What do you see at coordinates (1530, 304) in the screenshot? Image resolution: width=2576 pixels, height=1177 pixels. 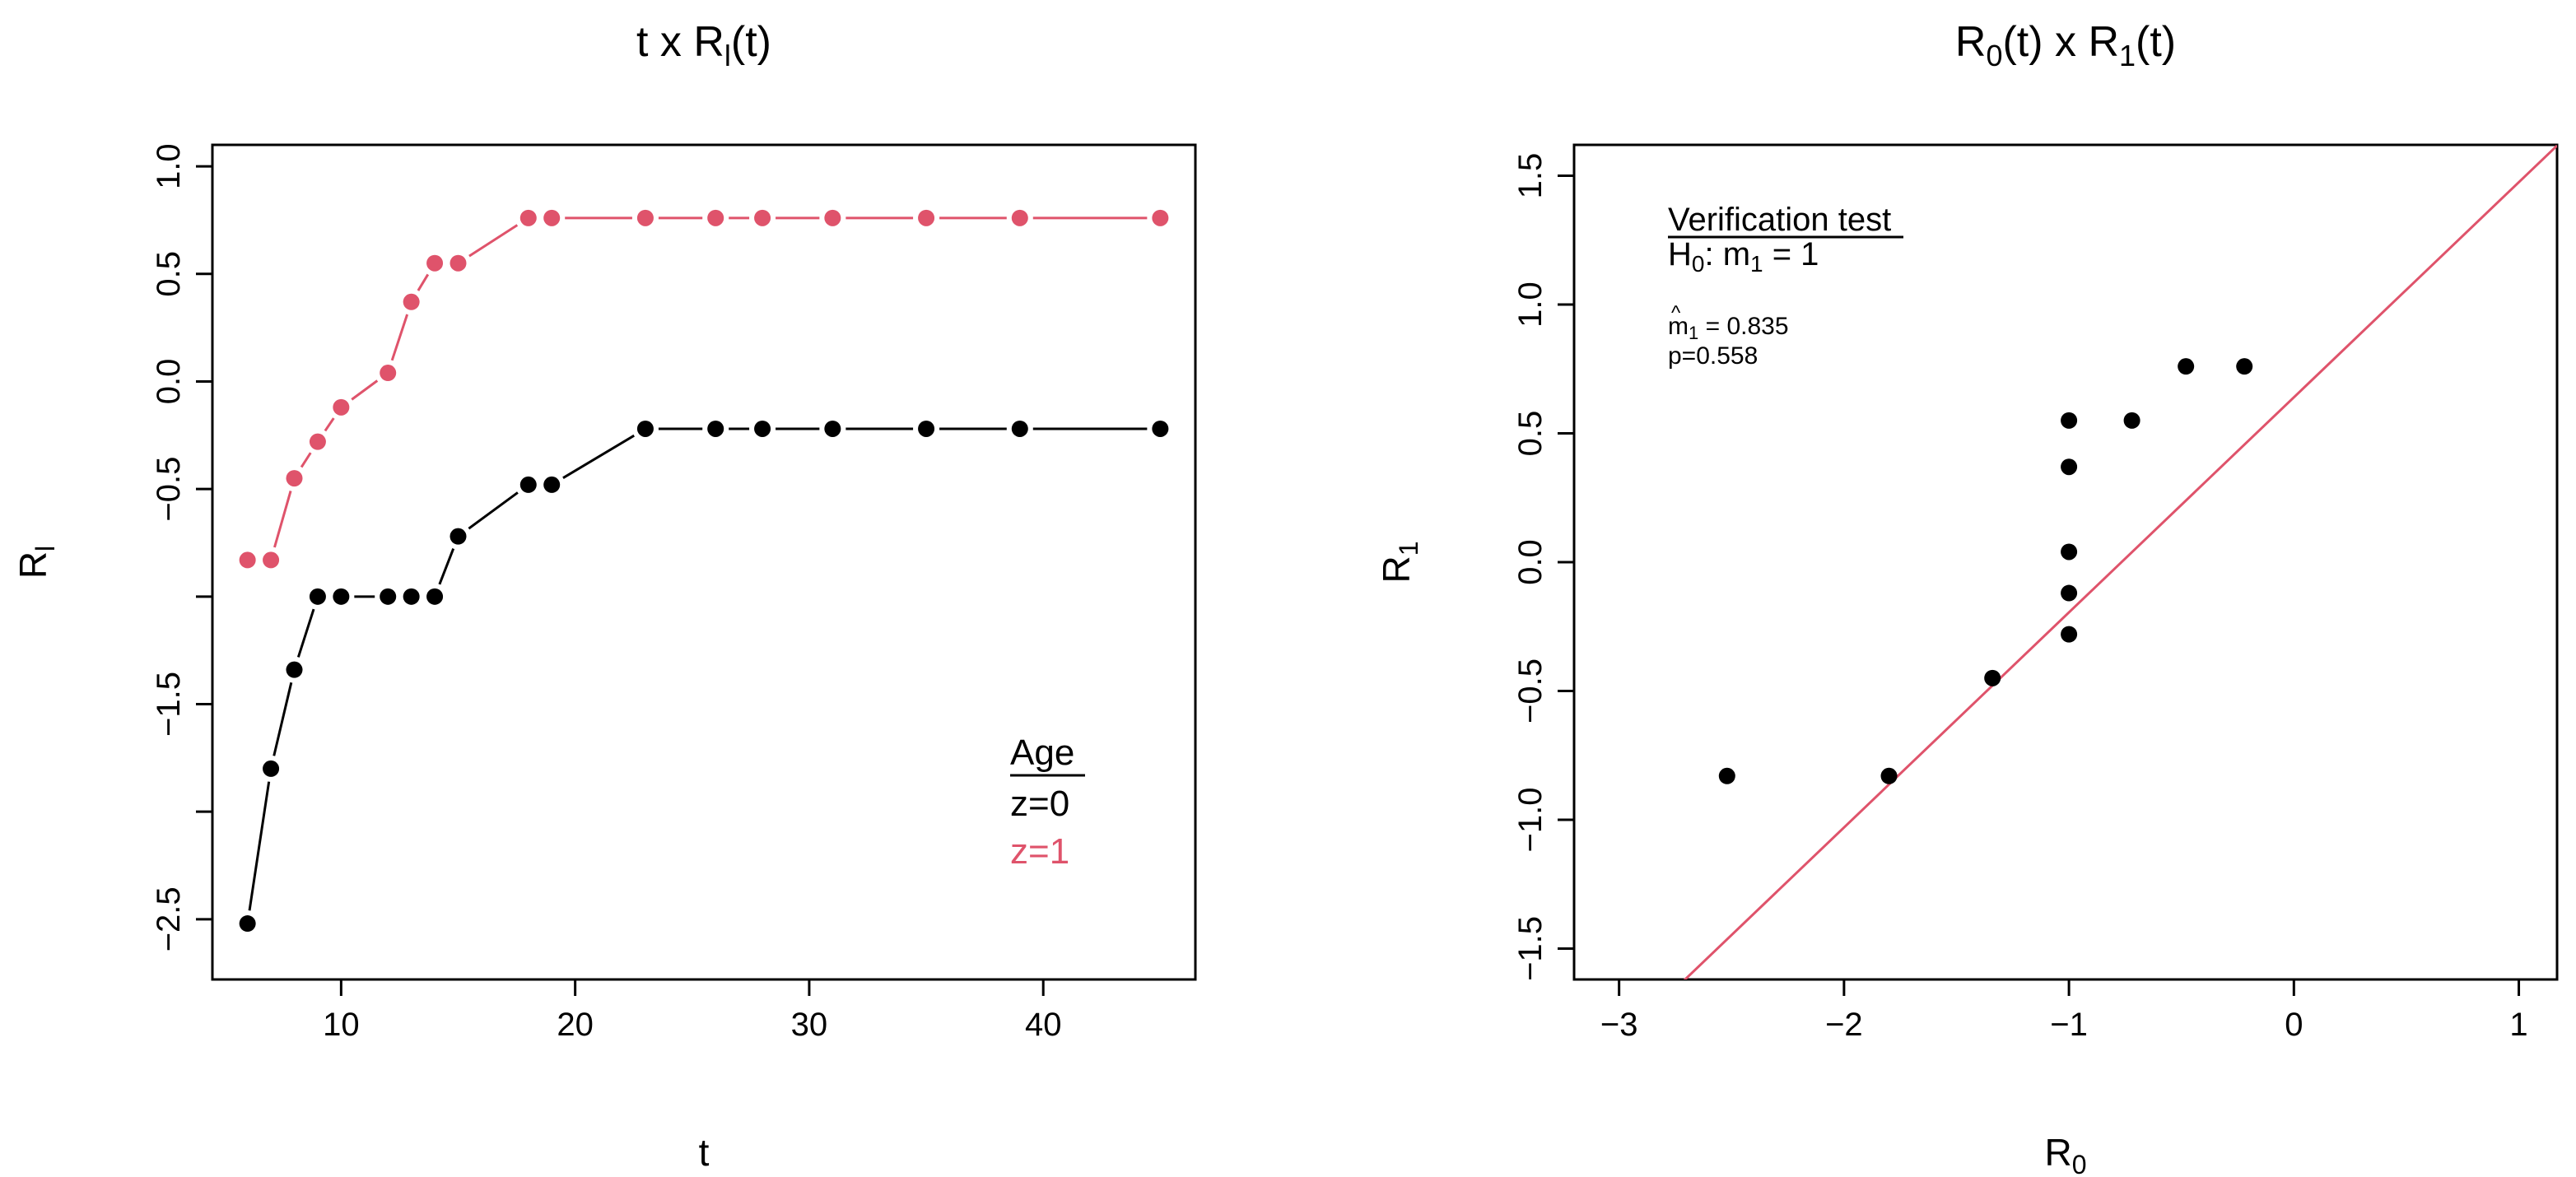 I see `right-y-tick-label: 1.0` at bounding box center [1530, 304].